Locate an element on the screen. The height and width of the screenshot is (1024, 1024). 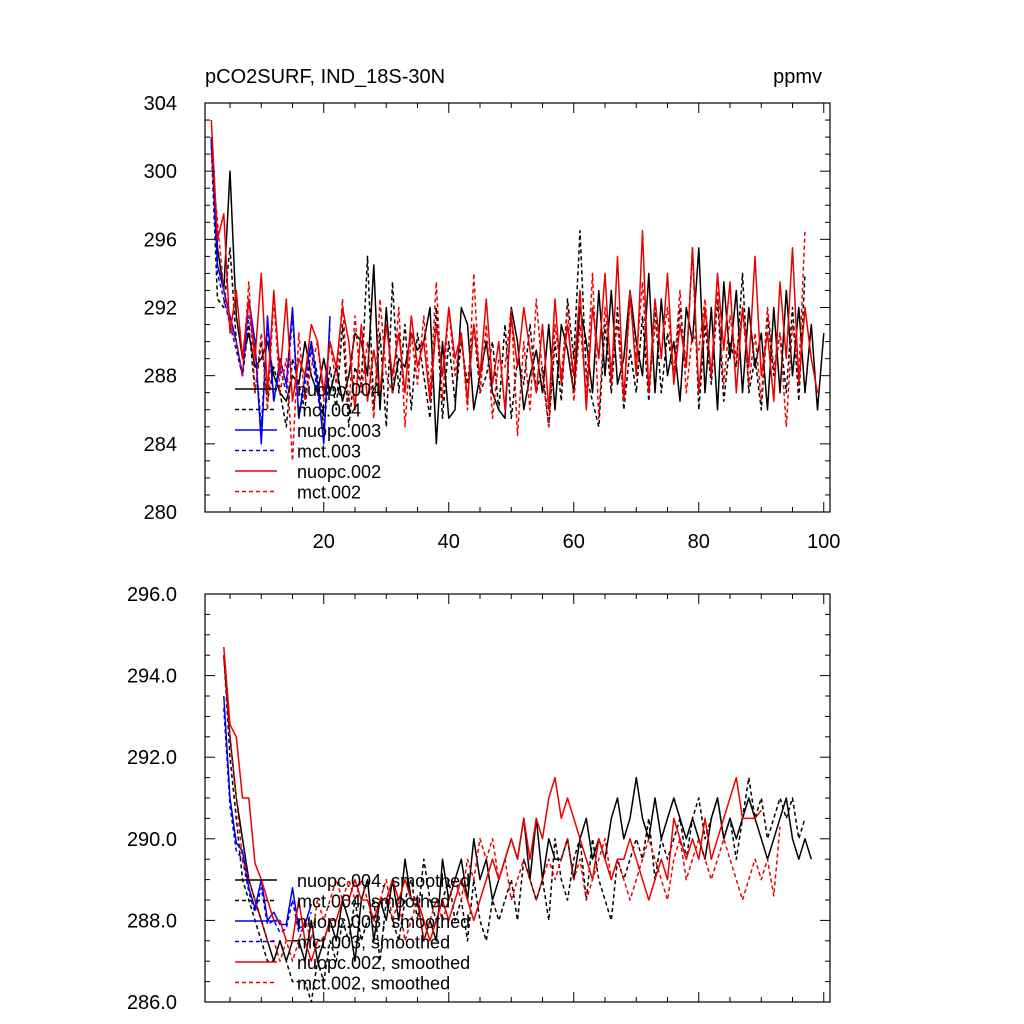
x-tick-label: 20 is located at coordinates (324, 542).